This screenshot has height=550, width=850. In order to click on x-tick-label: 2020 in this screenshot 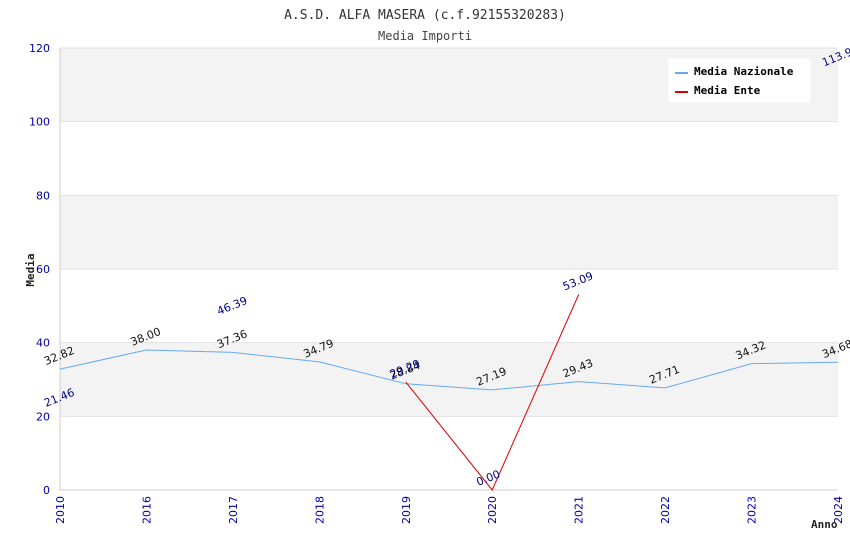, I will do `click(492, 510)`.